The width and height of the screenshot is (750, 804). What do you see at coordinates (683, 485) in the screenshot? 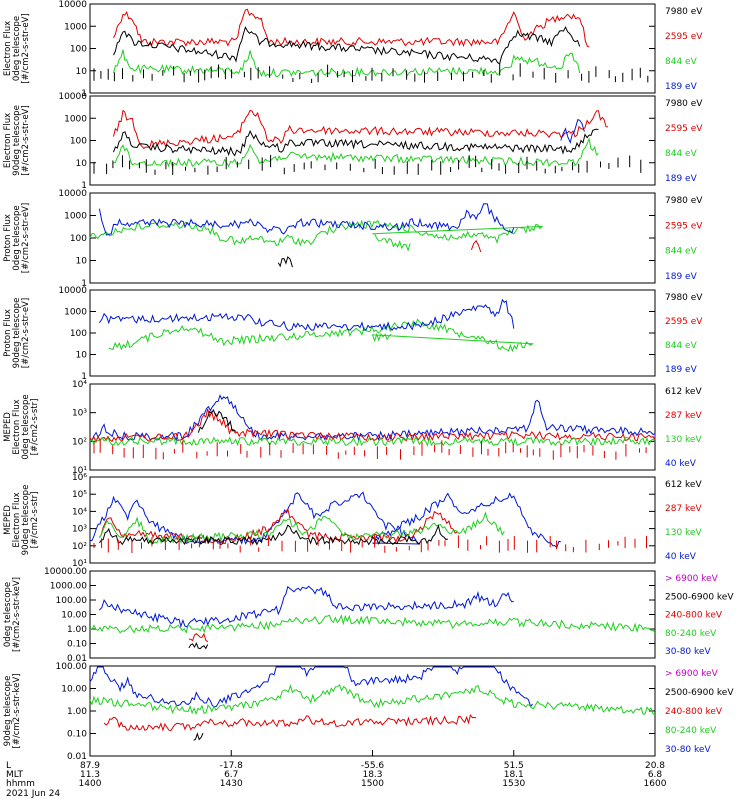
I see `legend-entry: 612 keV` at bounding box center [683, 485].